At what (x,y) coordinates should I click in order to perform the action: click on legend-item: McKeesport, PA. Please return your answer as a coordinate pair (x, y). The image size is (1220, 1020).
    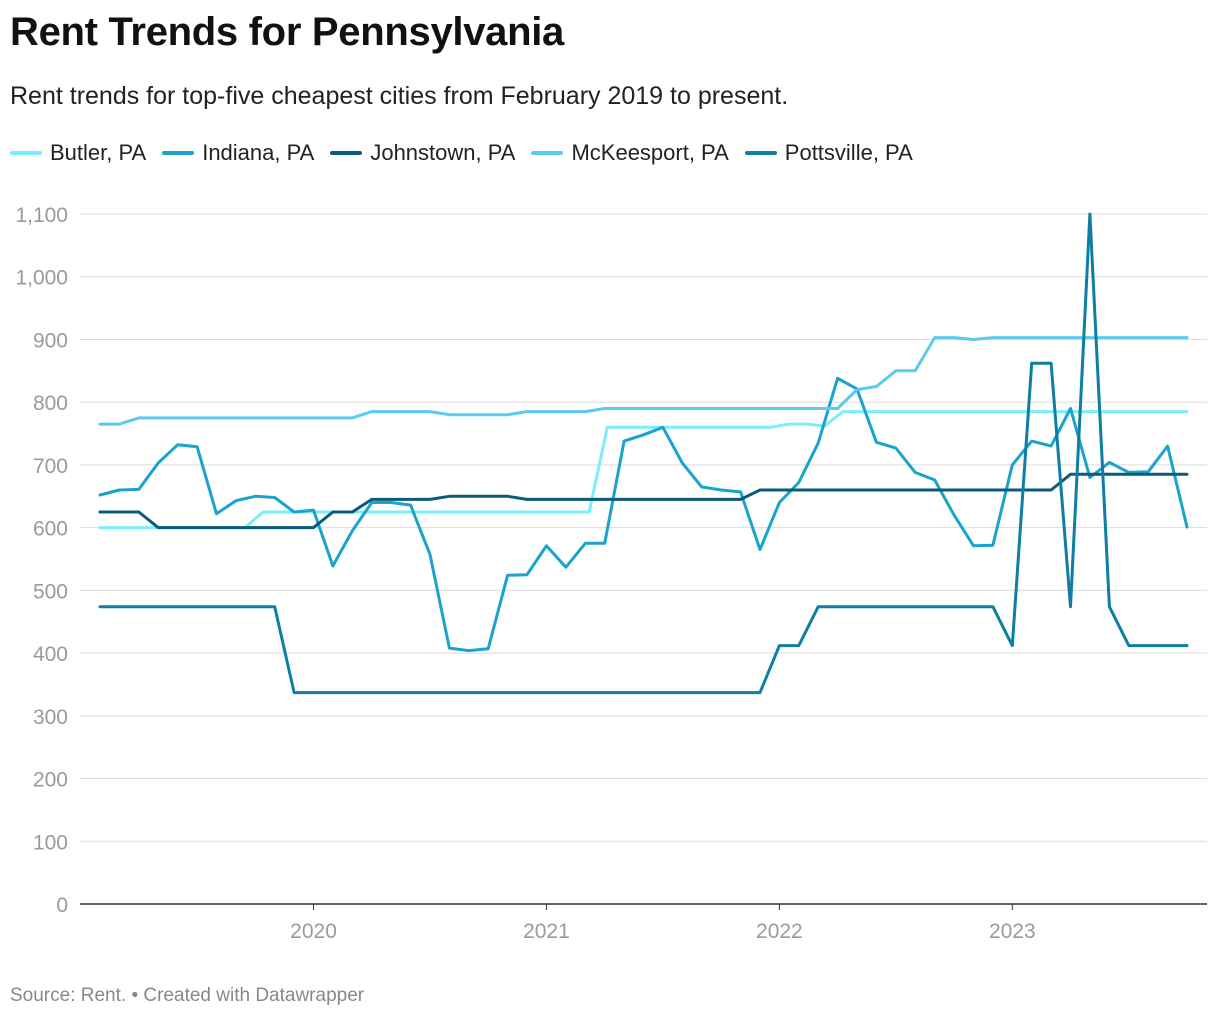
    Looking at the image, I should click on (630, 153).